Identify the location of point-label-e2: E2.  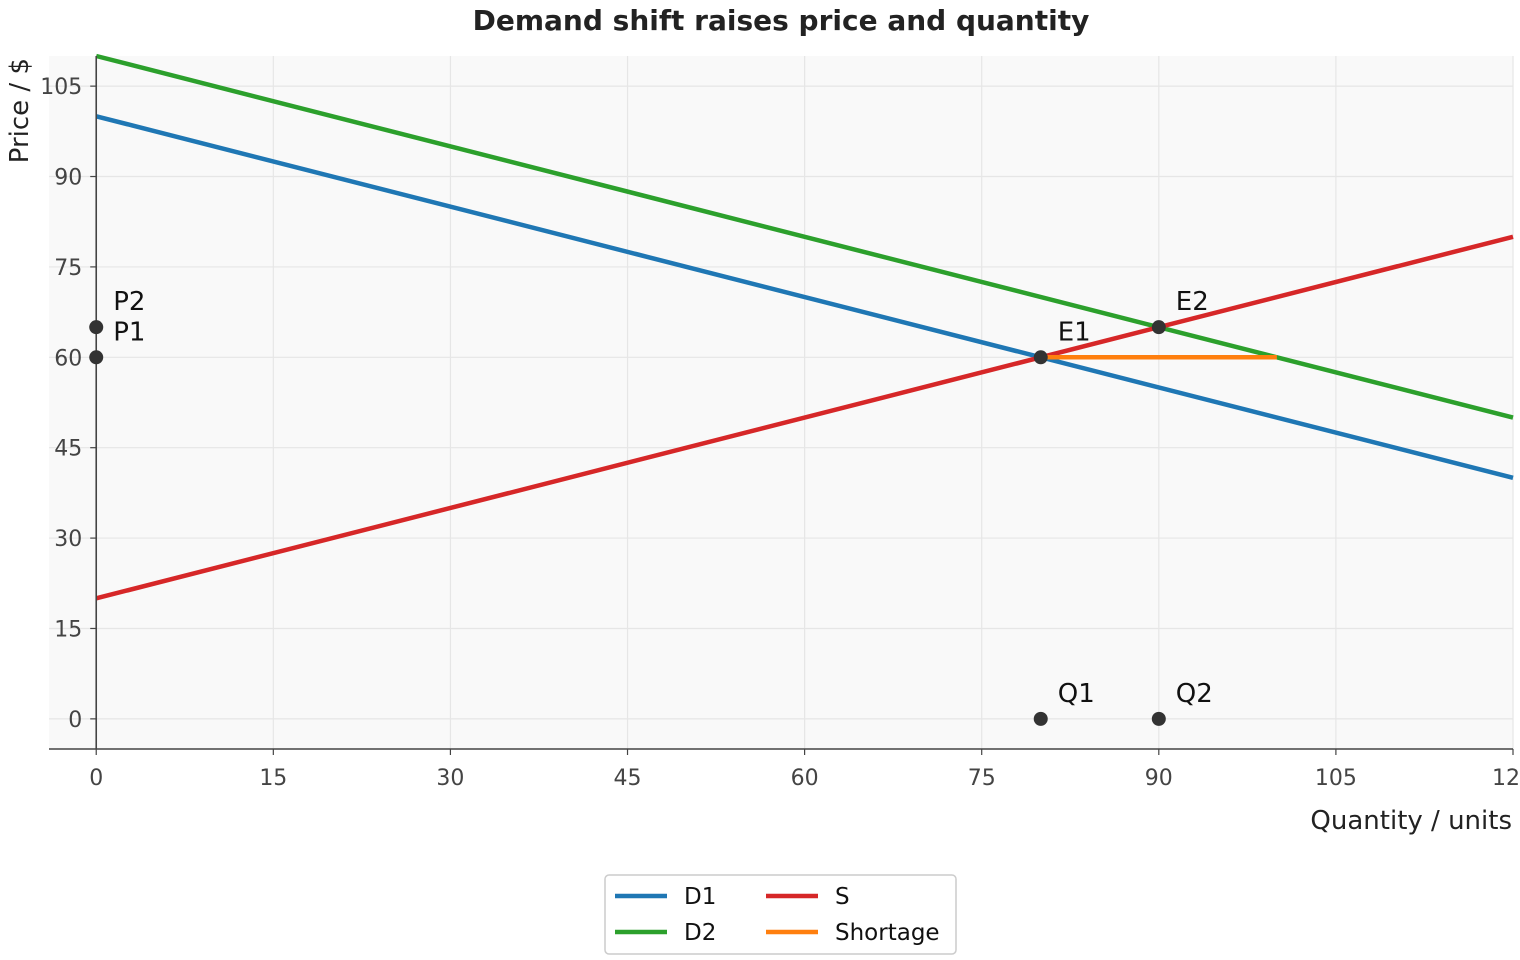
(1192, 302).